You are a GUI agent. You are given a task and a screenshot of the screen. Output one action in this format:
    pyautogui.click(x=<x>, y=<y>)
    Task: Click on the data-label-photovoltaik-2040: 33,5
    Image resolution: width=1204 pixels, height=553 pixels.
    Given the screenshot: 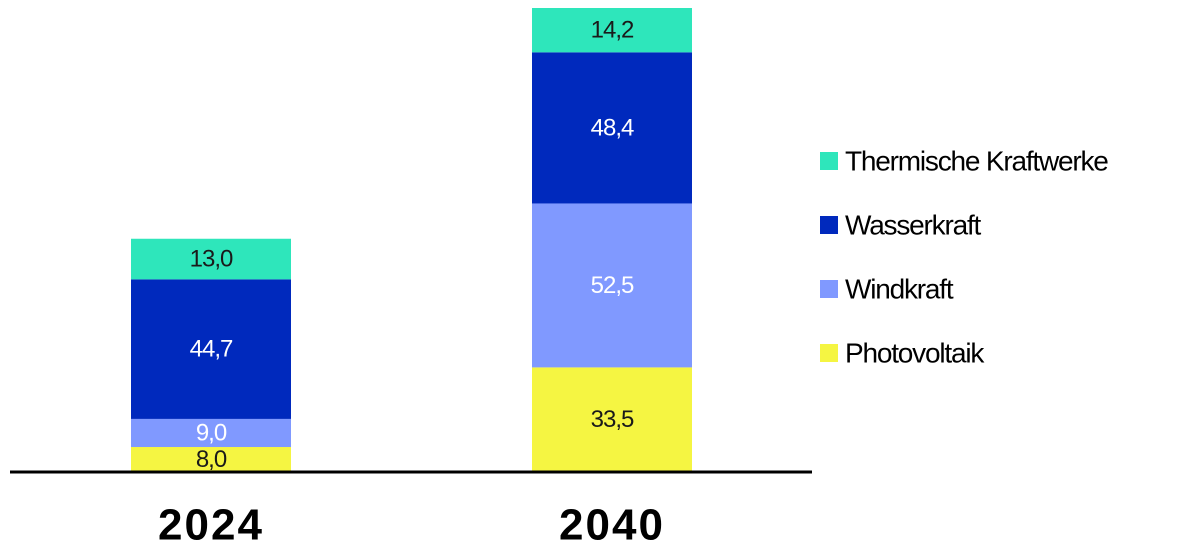 What is the action you would take?
    pyautogui.click(x=612, y=419)
    